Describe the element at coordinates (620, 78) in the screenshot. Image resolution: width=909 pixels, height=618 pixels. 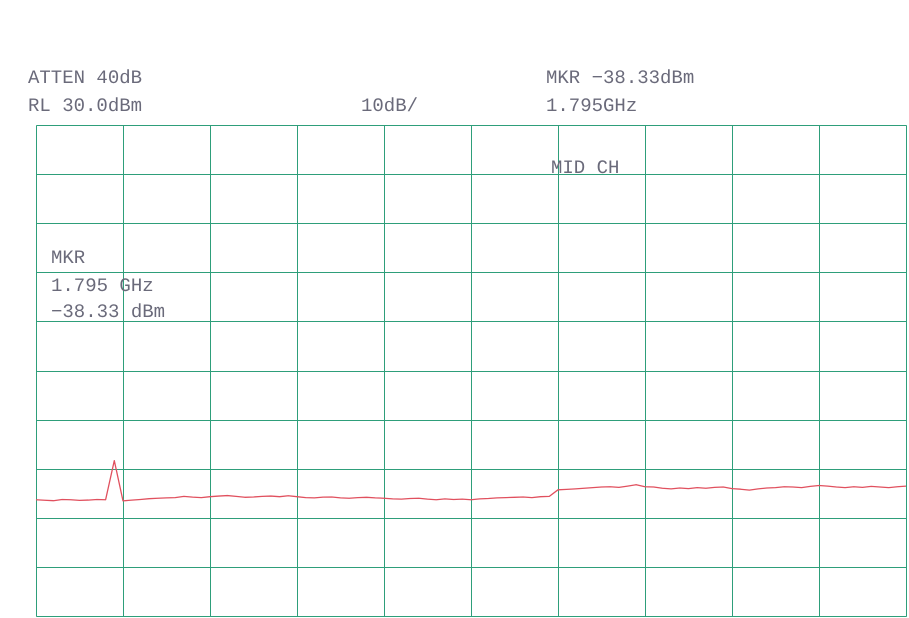
I see `text: MKR −38.33dBm` at that location.